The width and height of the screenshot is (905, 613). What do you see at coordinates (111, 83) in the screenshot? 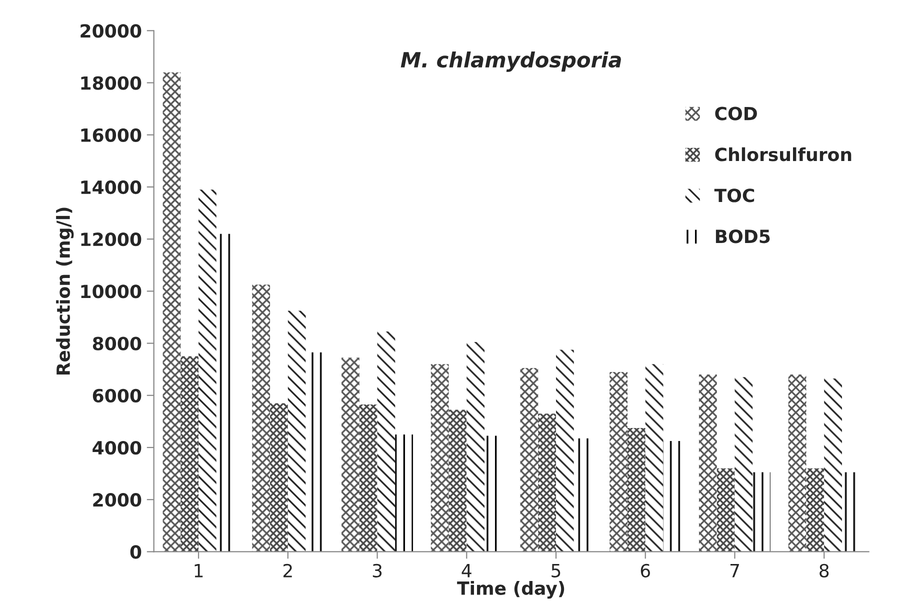
I see `y-tick-label: 18000` at bounding box center [111, 83].